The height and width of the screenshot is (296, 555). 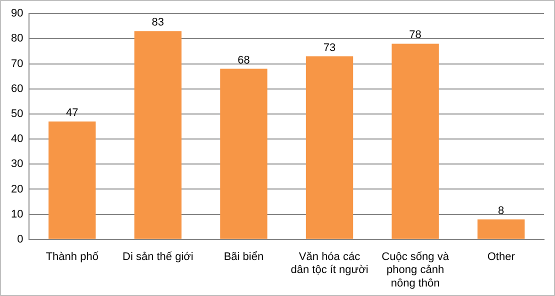 I want to click on y-tick-label: 0, so click(x=20, y=239).